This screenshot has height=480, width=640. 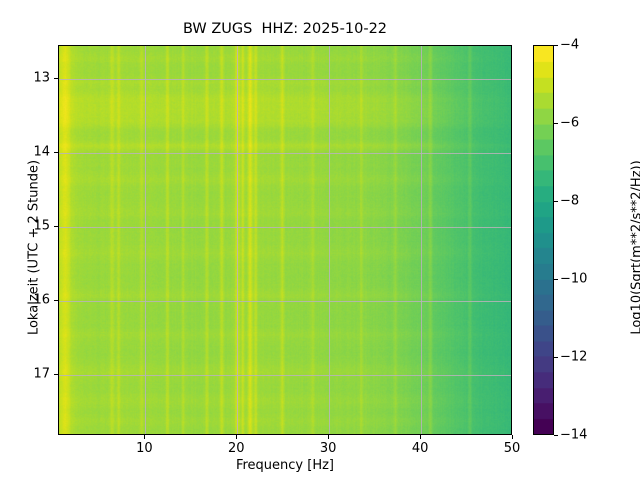 I want to click on y-axis-label: Lokalzeit (UTC + 2 Stunde), so click(x=34, y=247).